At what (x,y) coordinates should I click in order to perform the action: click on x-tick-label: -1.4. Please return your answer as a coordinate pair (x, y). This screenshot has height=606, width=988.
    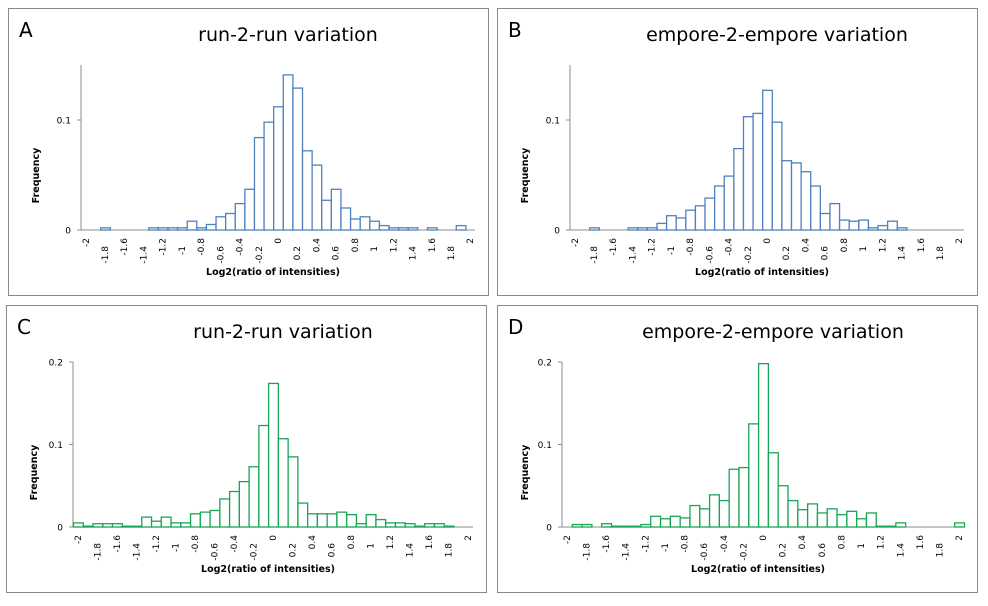
    Looking at the image, I should click on (137, 552).